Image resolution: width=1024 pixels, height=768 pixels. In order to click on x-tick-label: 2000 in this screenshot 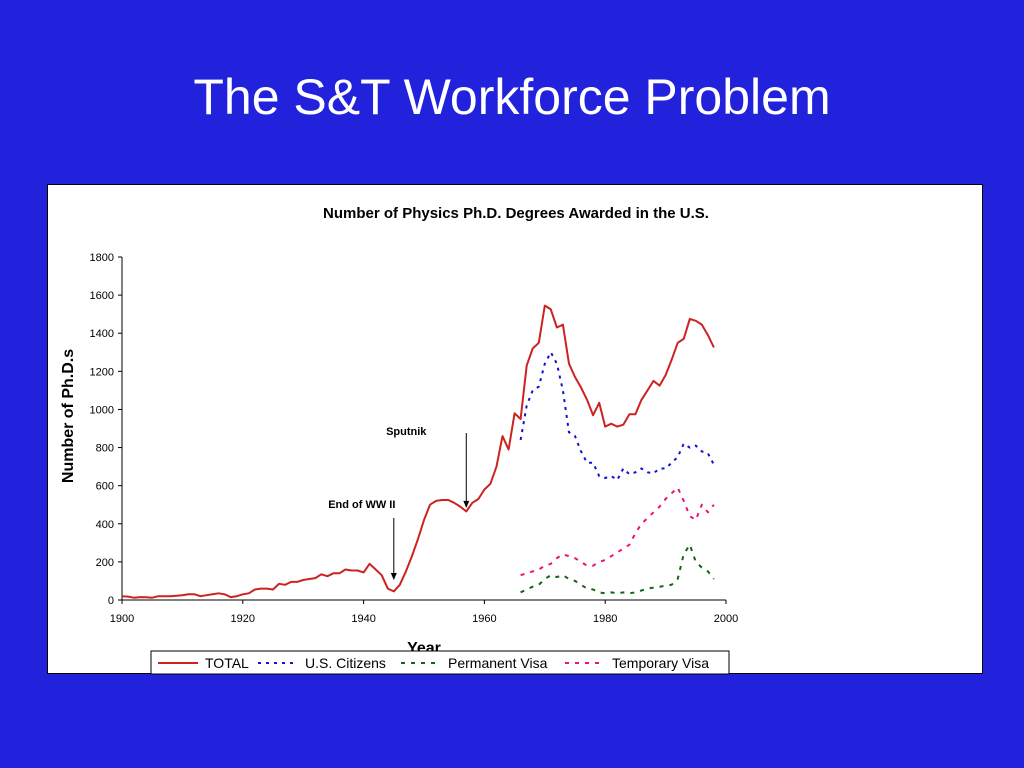, I will do `click(726, 619)`.